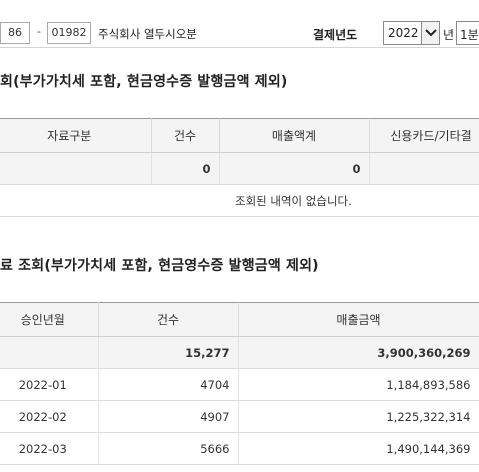 The height and width of the screenshot is (472, 479). What do you see at coordinates (403, 33) in the screenshot?
I see `year-select-value: 2022` at bounding box center [403, 33].